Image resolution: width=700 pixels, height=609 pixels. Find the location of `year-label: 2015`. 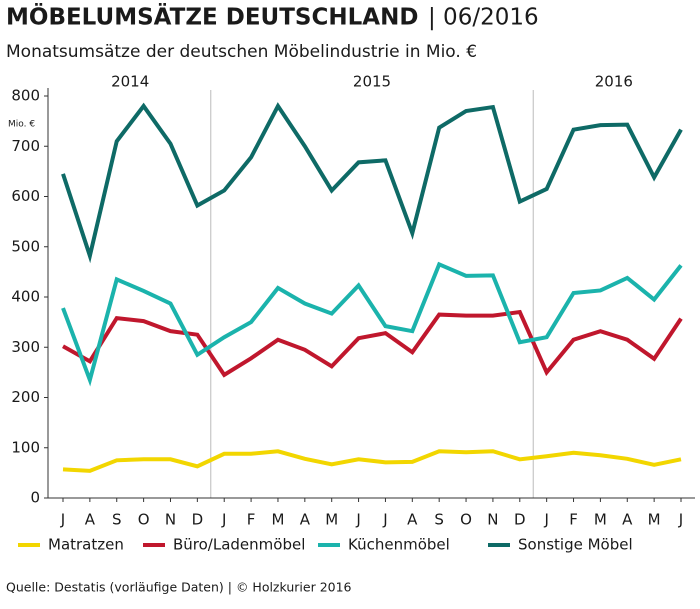

year-label: 2015 is located at coordinates (372, 82).